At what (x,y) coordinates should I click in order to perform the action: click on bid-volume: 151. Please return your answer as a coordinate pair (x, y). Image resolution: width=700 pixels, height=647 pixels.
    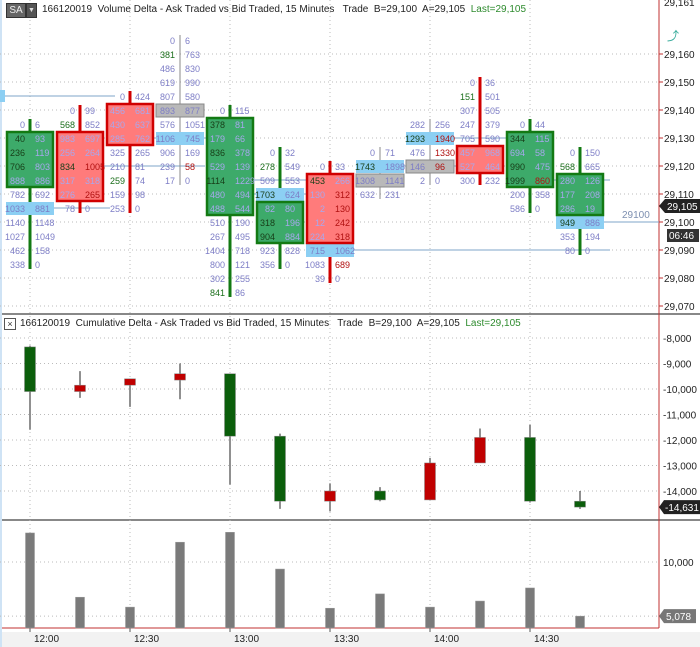
    Looking at the image, I should click on (467, 97).